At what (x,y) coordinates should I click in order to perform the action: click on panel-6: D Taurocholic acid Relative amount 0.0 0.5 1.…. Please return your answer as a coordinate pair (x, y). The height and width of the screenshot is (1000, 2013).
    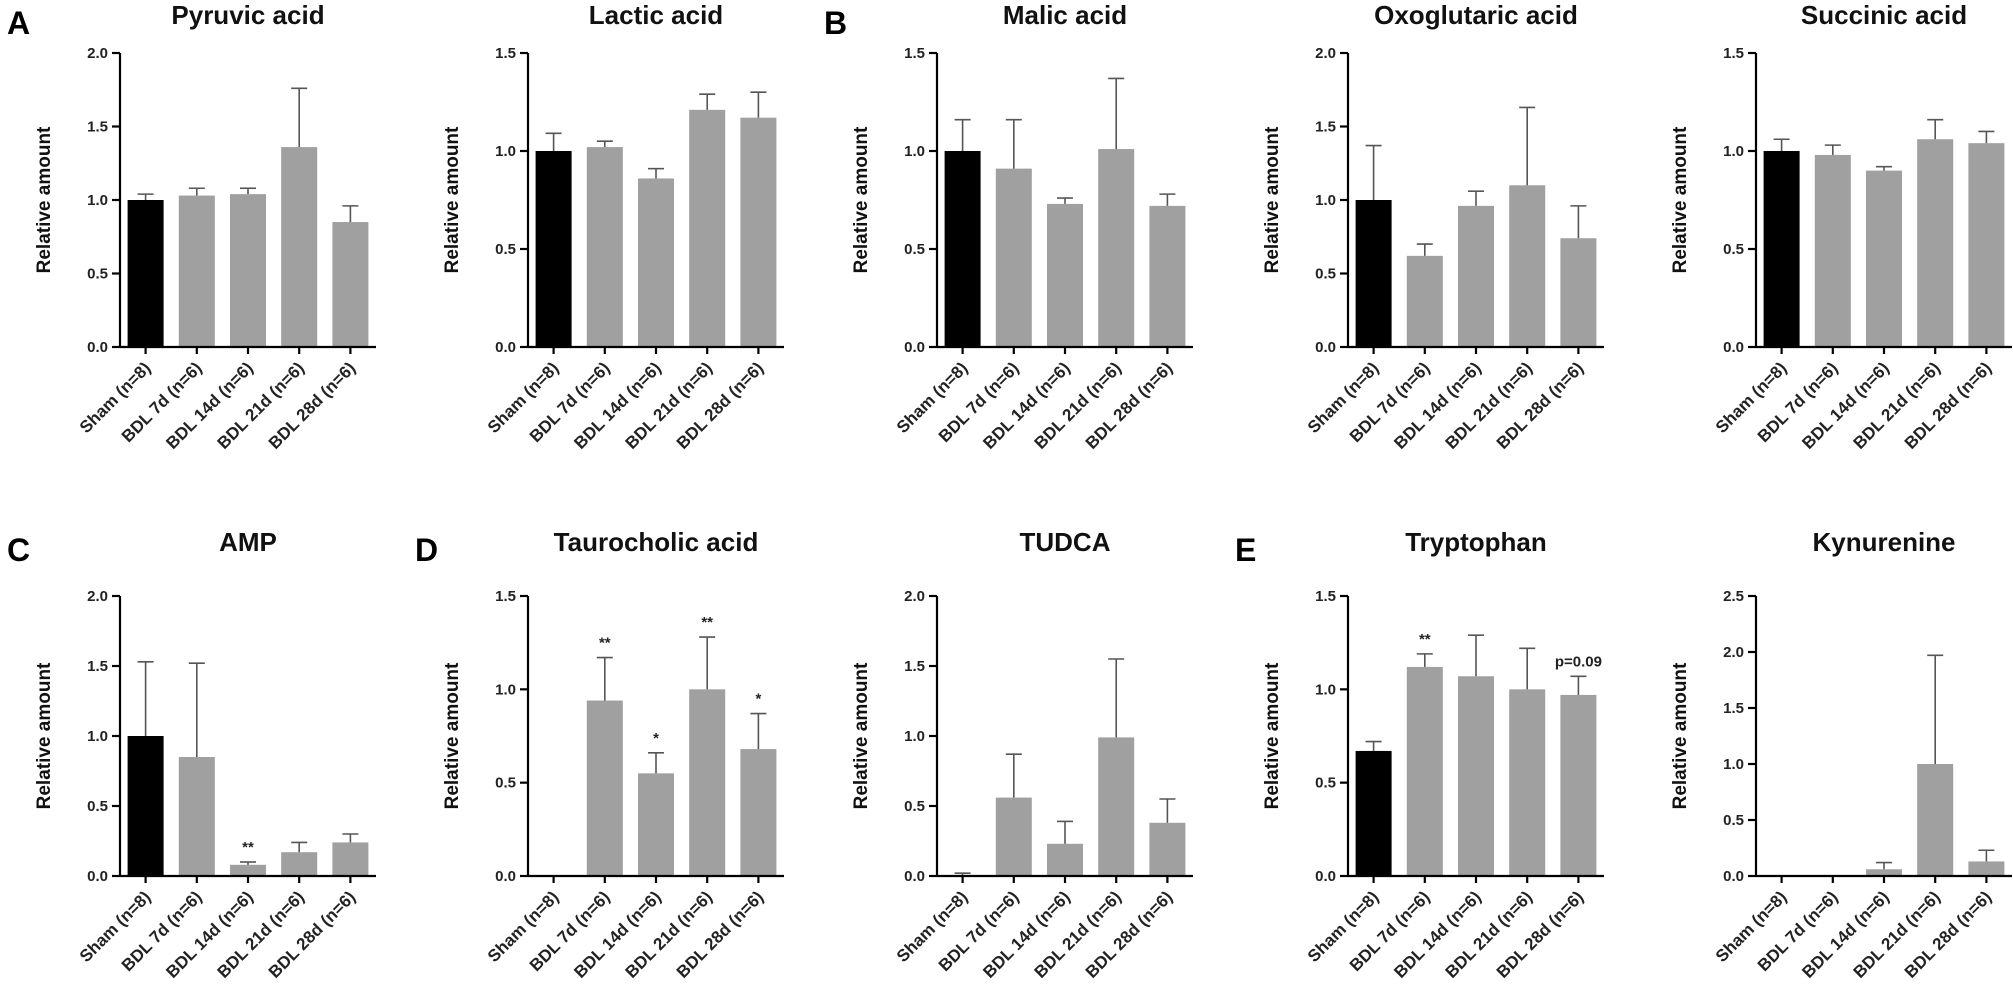
    Looking at the image, I should click on (599, 754).